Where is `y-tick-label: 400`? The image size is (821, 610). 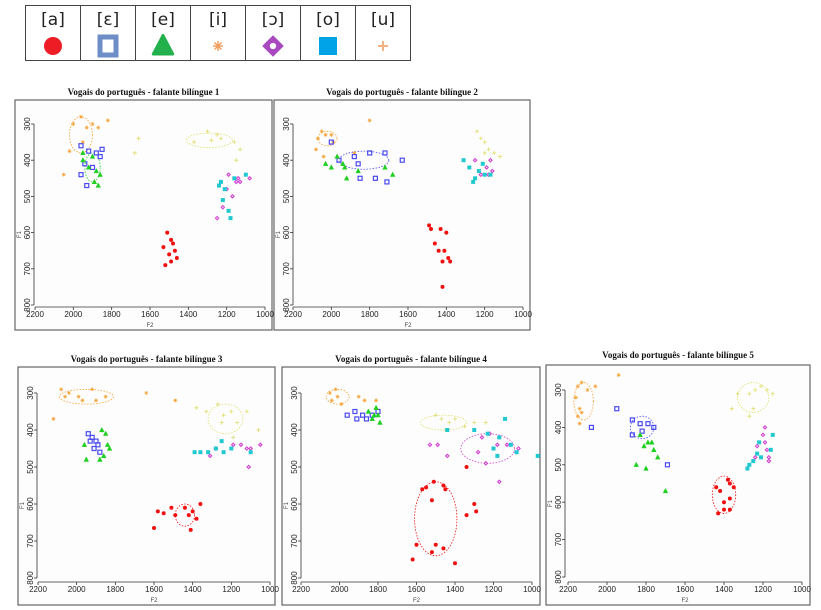
y-tick-label: 400 is located at coordinates (558, 427).